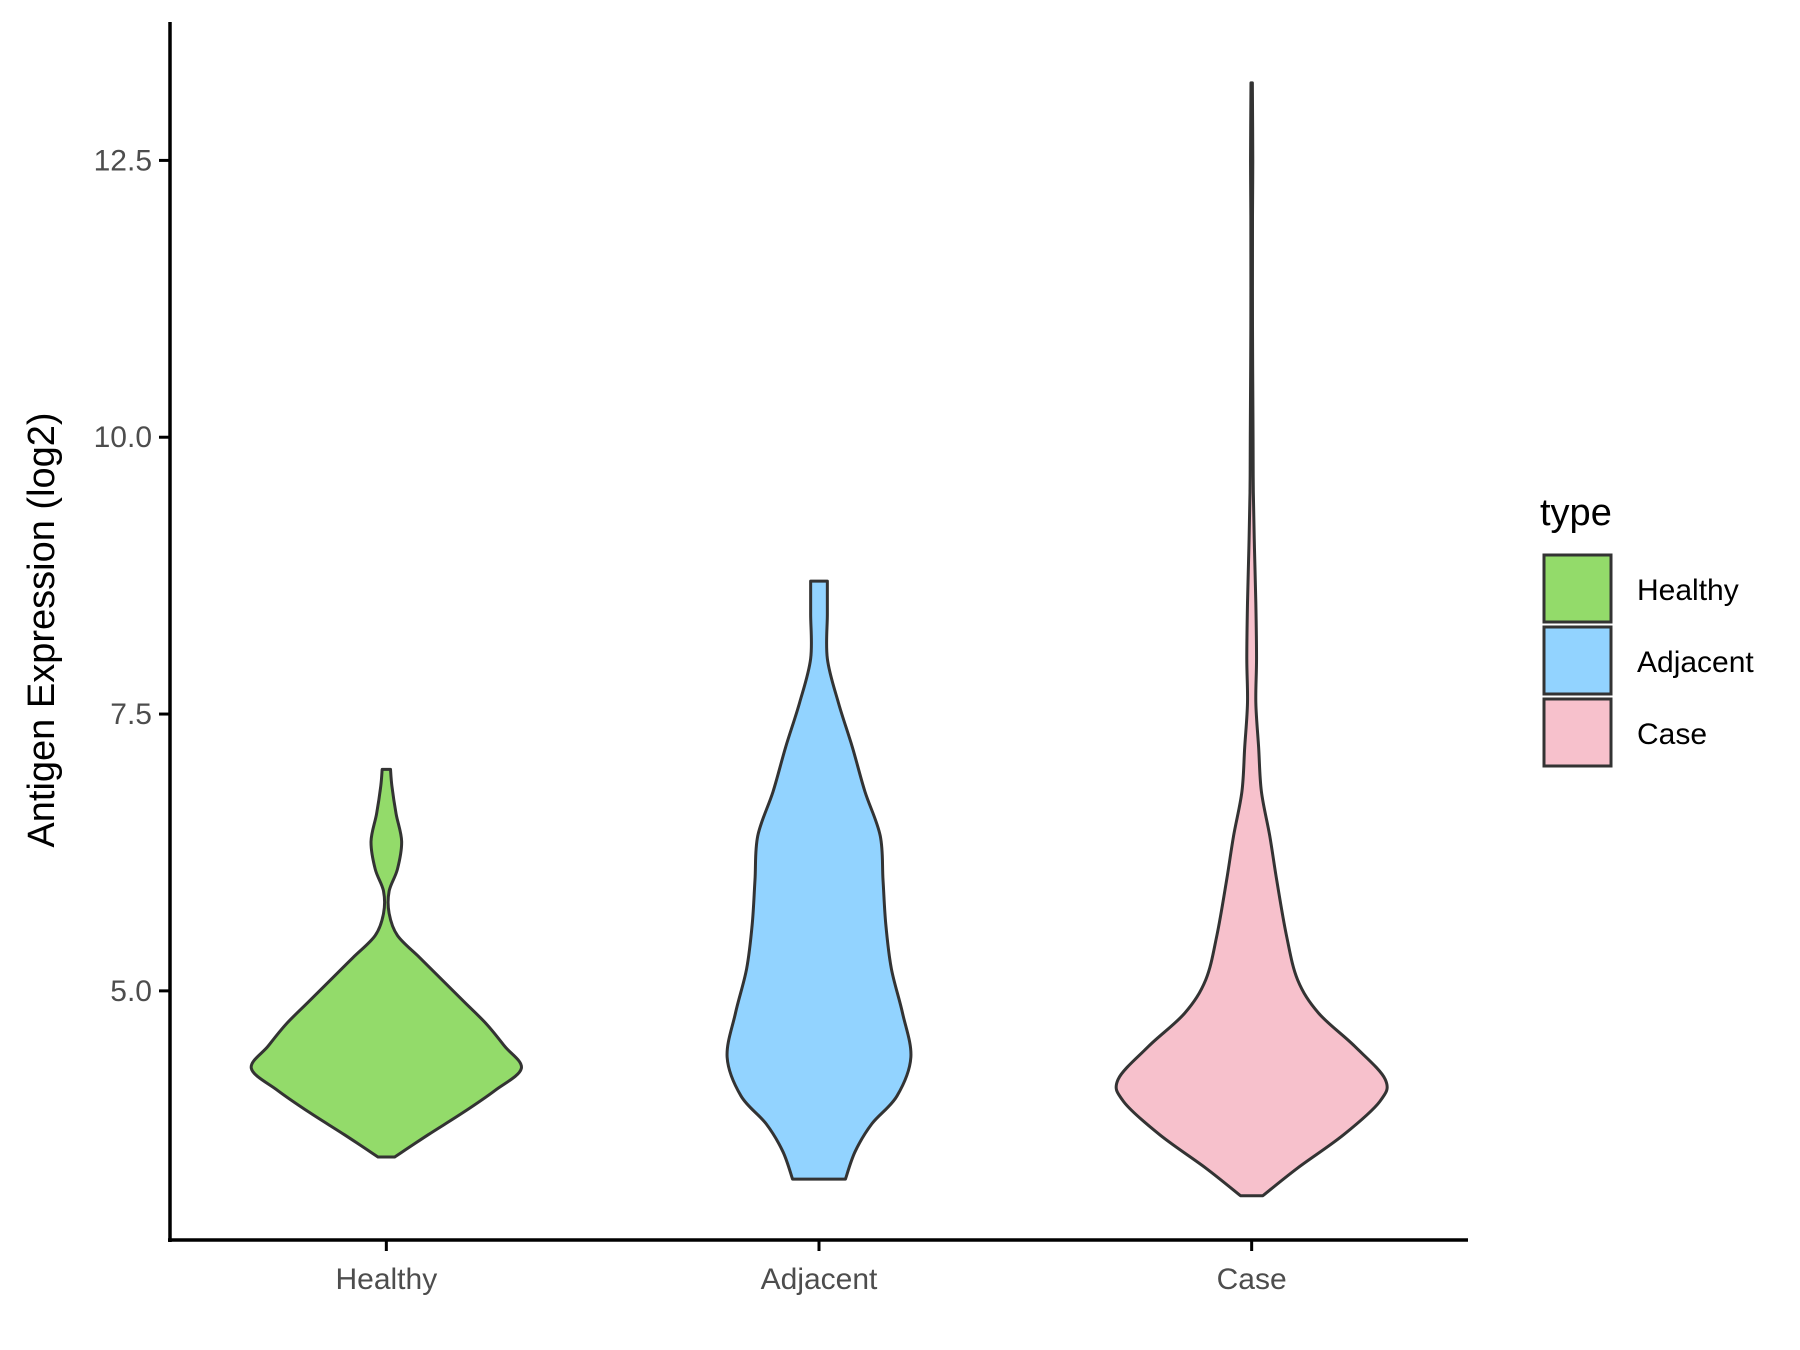  Describe the element at coordinates (123, 437) in the screenshot. I see `y-tick-label: 10.0` at that location.